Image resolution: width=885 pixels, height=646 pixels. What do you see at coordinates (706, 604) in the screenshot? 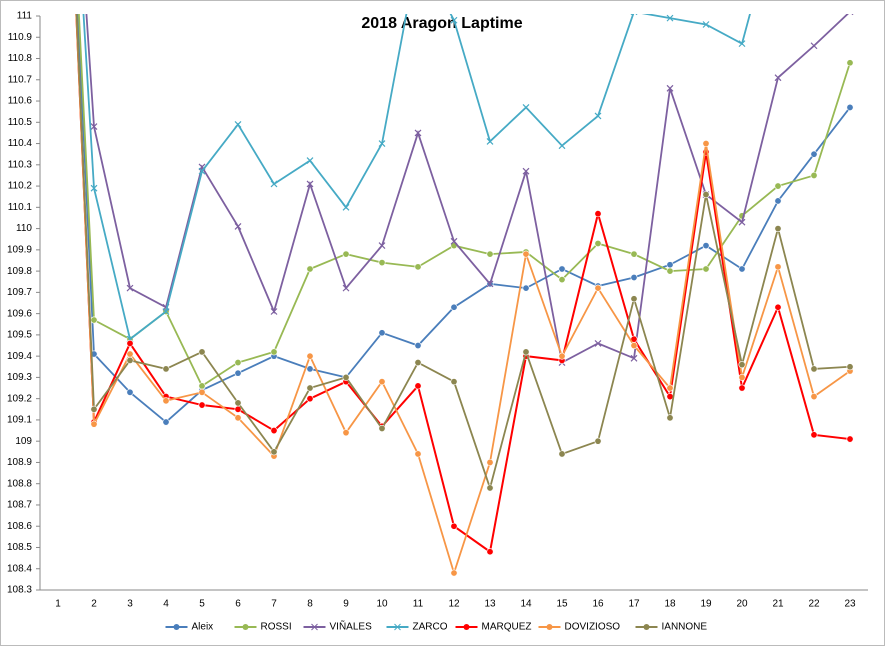
I see `x-tick-label: 19` at bounding box center [706, 604].